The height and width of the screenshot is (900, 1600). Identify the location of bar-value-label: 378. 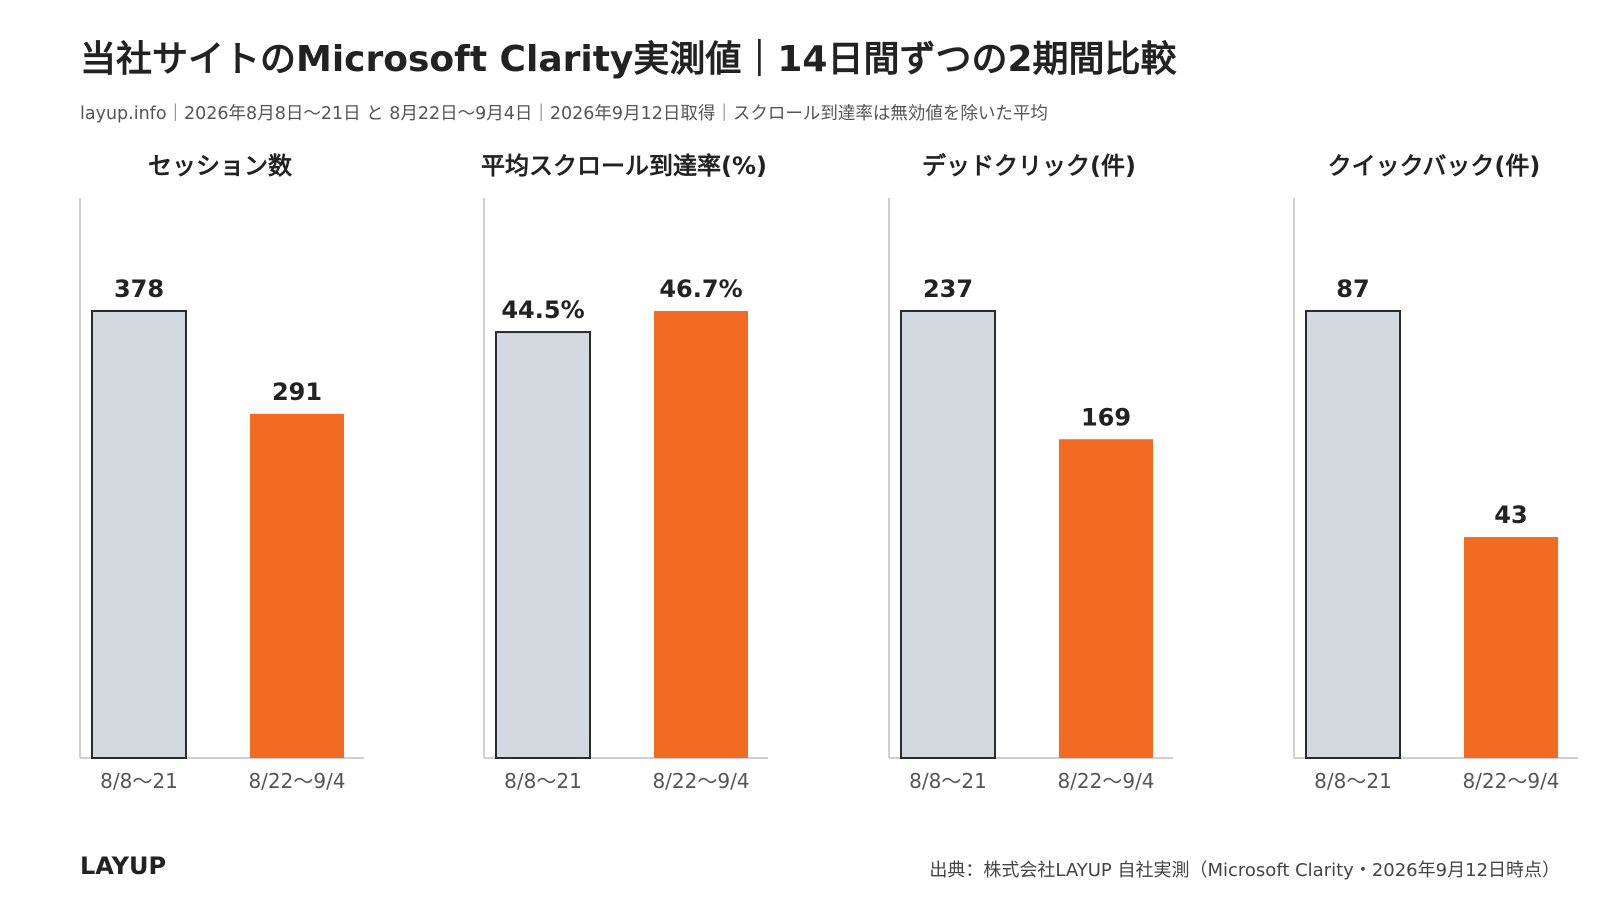
(139, 289).